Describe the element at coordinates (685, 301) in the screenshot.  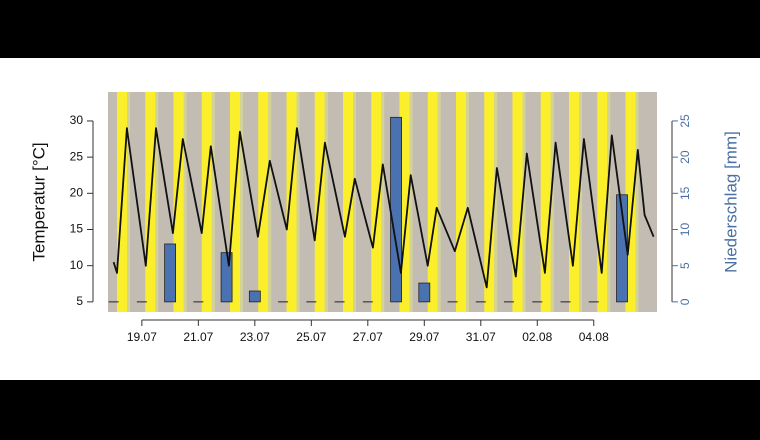
I see `y2-tick-label: 0` at that location.